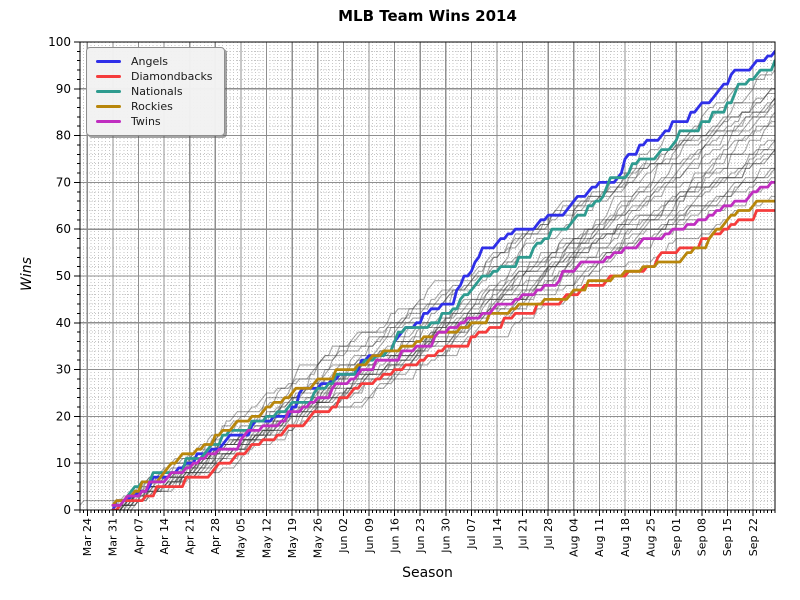 The image size is (800, 600). What do you see at coordinates (241, 538) in the screenshot?
I see `x-tick-label: May 05` at bounding box center [241, 538].